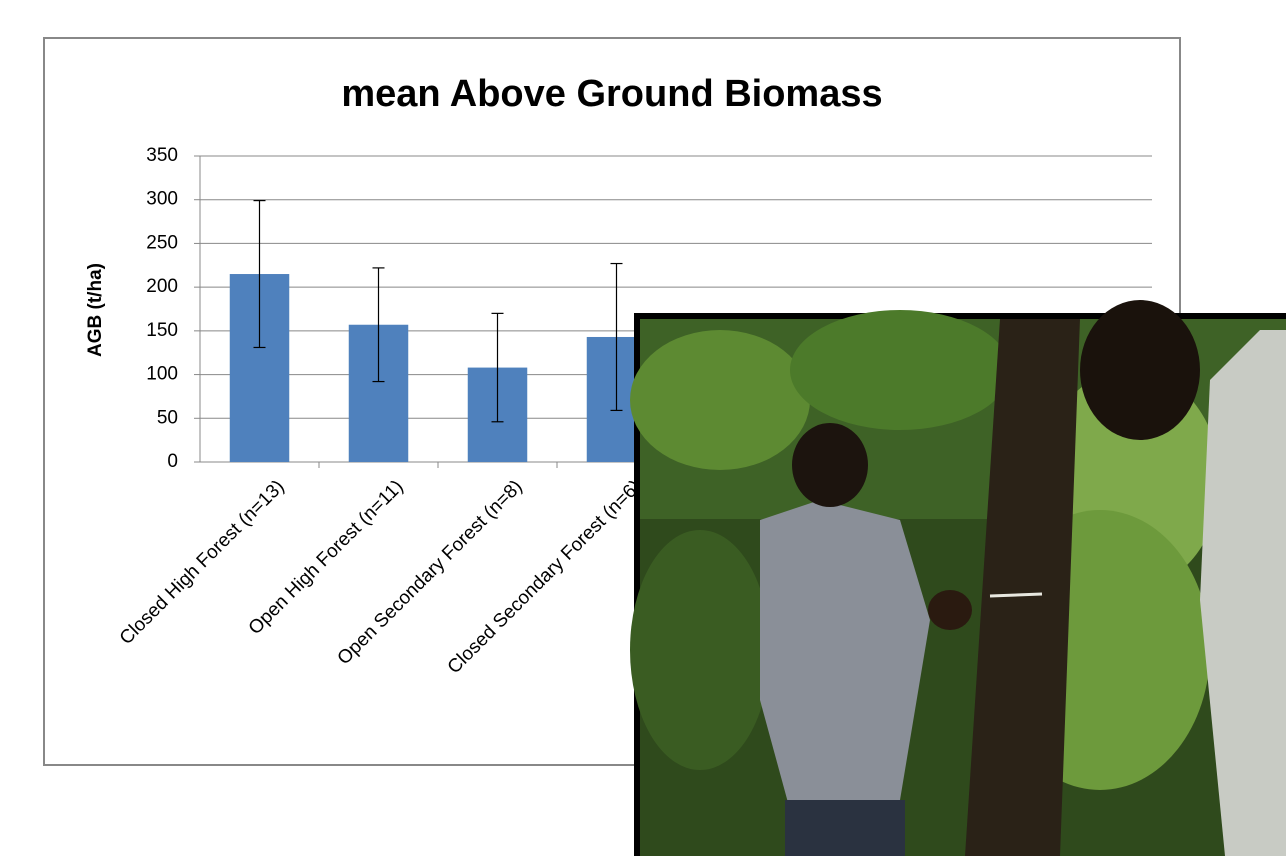 The image size is (1286, 856). What do you see at coordinates (162, 155) in the screenshot?
I see `y-tick-label: 350` at bounding box center [162, 155].